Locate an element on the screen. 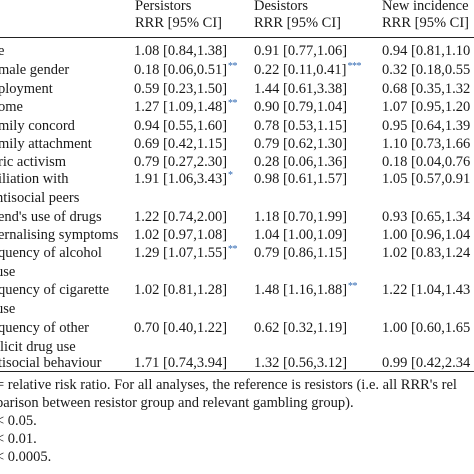 This screenshot has height=474, width=474. cell-desistors: 0.91 [0.77,1.06] is located at coordinates (300, 51).